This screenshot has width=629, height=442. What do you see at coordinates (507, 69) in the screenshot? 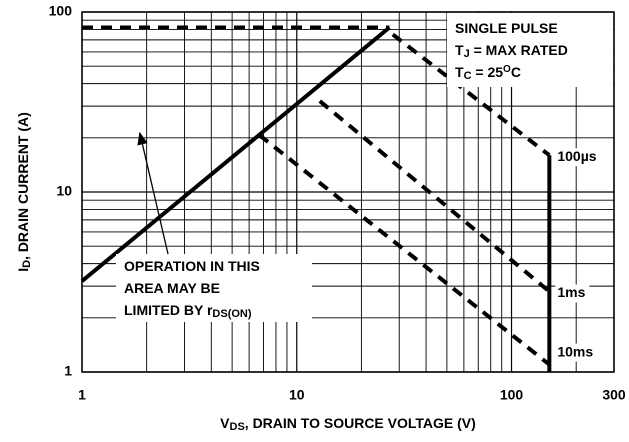
I see `condition-line-part: O` at bounding box center [507, 69].